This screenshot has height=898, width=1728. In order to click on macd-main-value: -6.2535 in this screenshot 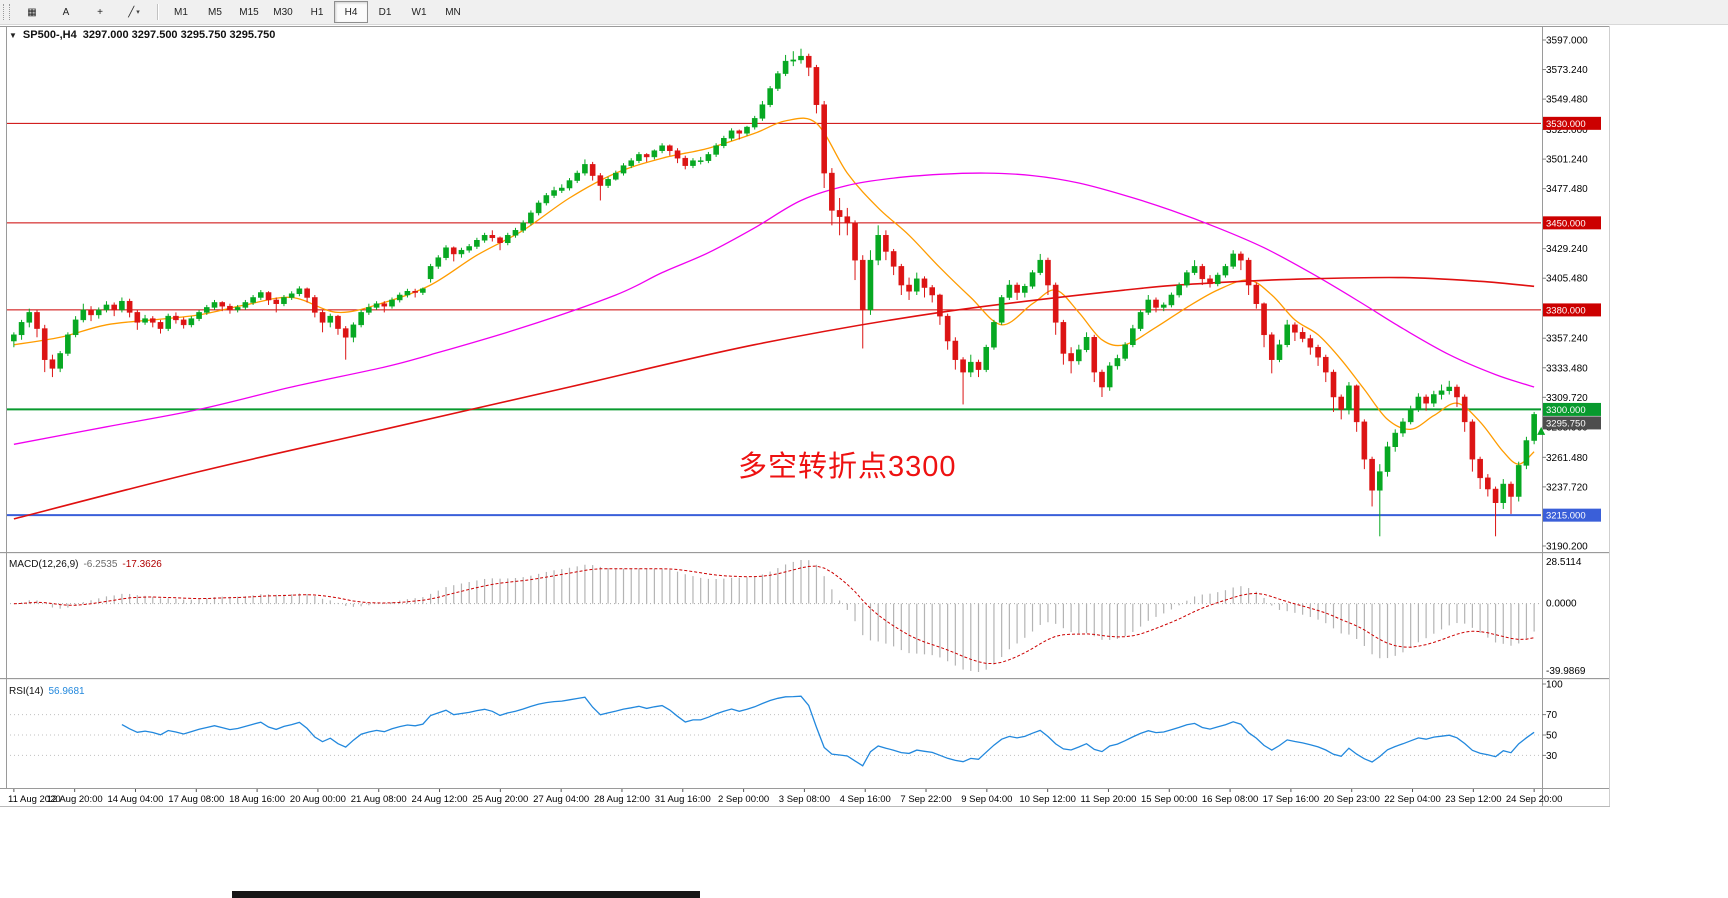, I will do `click(100, 564)`.